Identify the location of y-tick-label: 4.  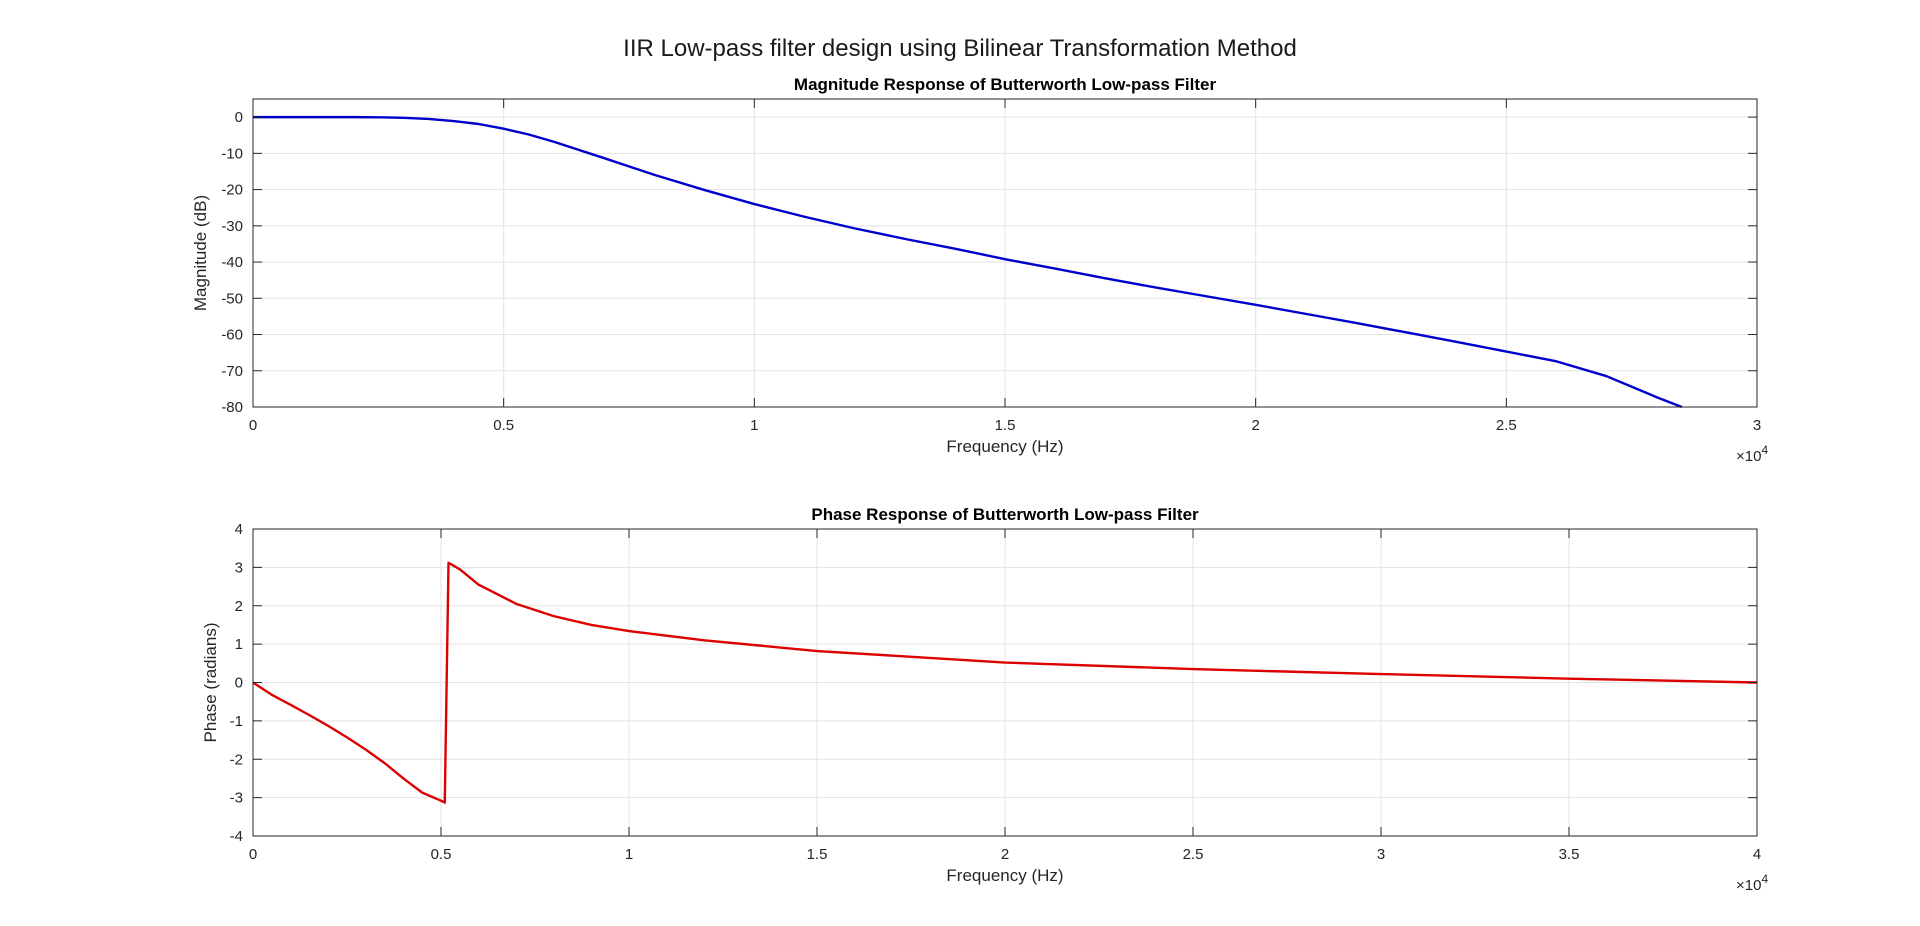
(239, 529).